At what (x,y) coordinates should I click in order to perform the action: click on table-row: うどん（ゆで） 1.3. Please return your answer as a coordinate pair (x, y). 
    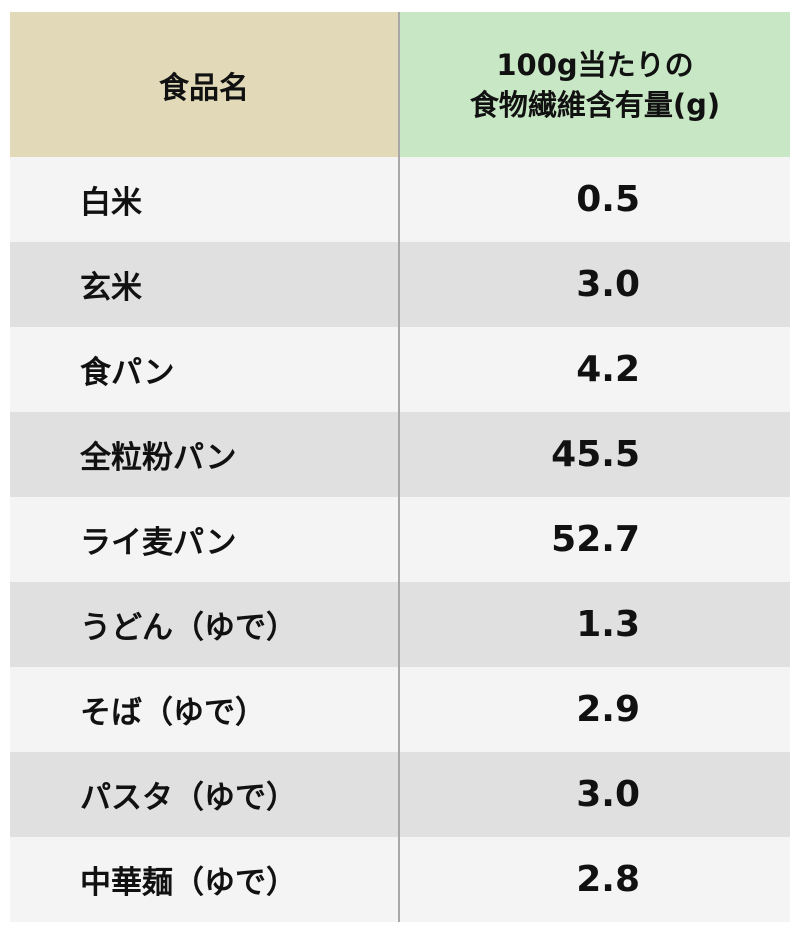
    Looking at the image, I should click on (400, 624).